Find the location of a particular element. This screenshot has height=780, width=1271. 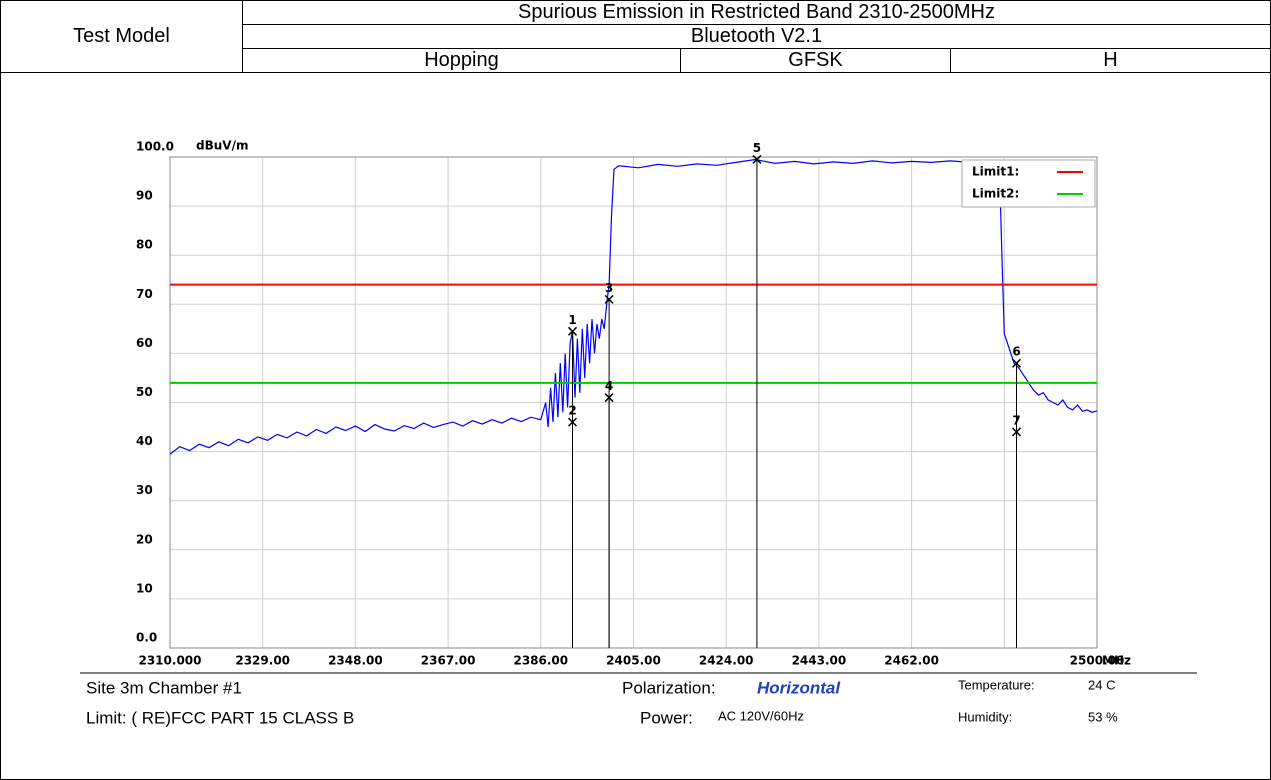

header-ch: H is located at coordinates (1110, 60).